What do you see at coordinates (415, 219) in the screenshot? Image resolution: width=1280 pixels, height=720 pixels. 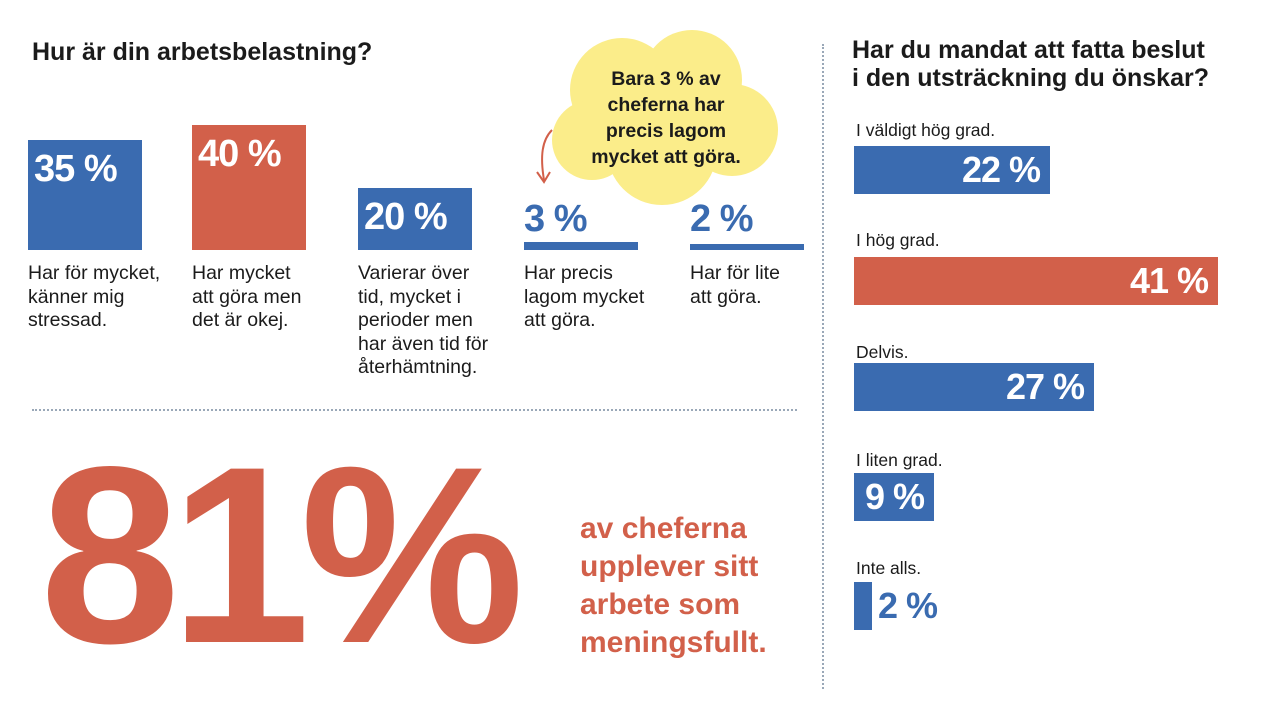 I see `bar-varies: 20 %` at bounding box center [415, 219].